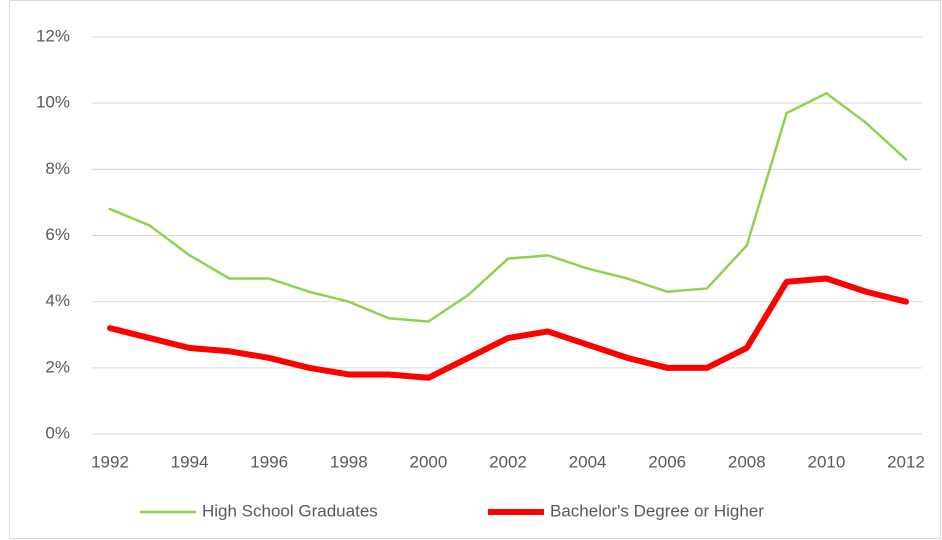 The height and width of the screenshot is (540, 942). Describe the element at coordinates (57, 432) in the screenshot. I see `y-tick-label: 0%` at that location.